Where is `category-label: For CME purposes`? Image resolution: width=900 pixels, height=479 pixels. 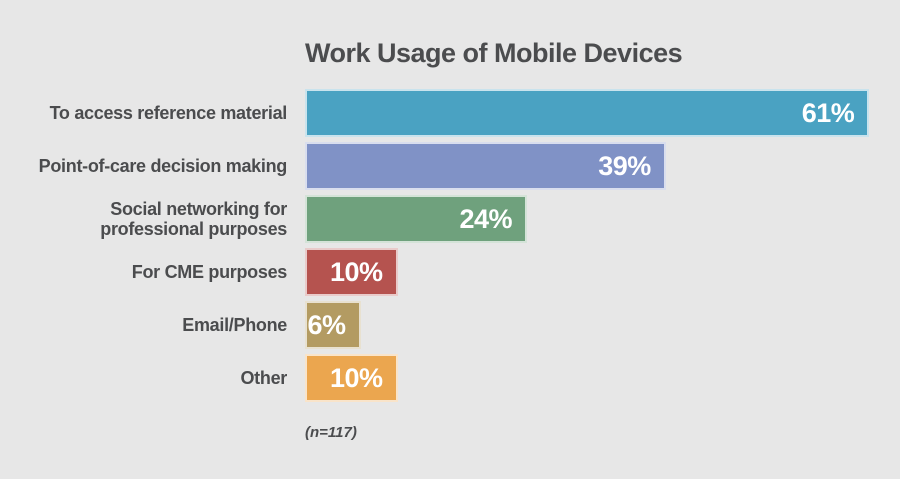
category-label: For CME purposes is located at coordinates (209, 271).